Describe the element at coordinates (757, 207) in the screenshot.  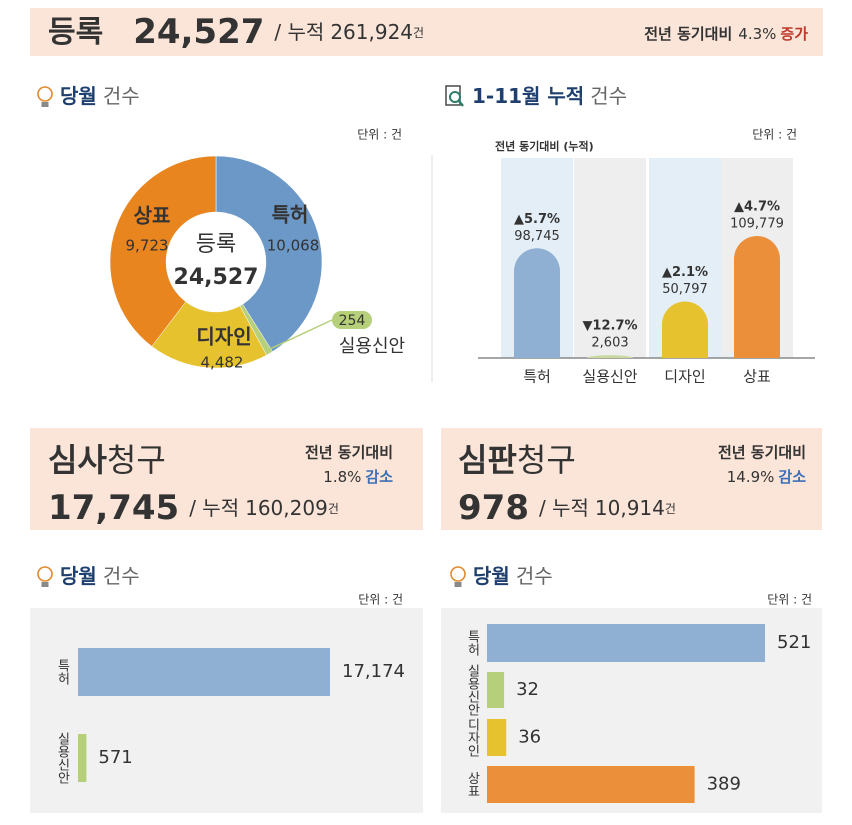
I see `change-label: ▲4.7%` at that location.